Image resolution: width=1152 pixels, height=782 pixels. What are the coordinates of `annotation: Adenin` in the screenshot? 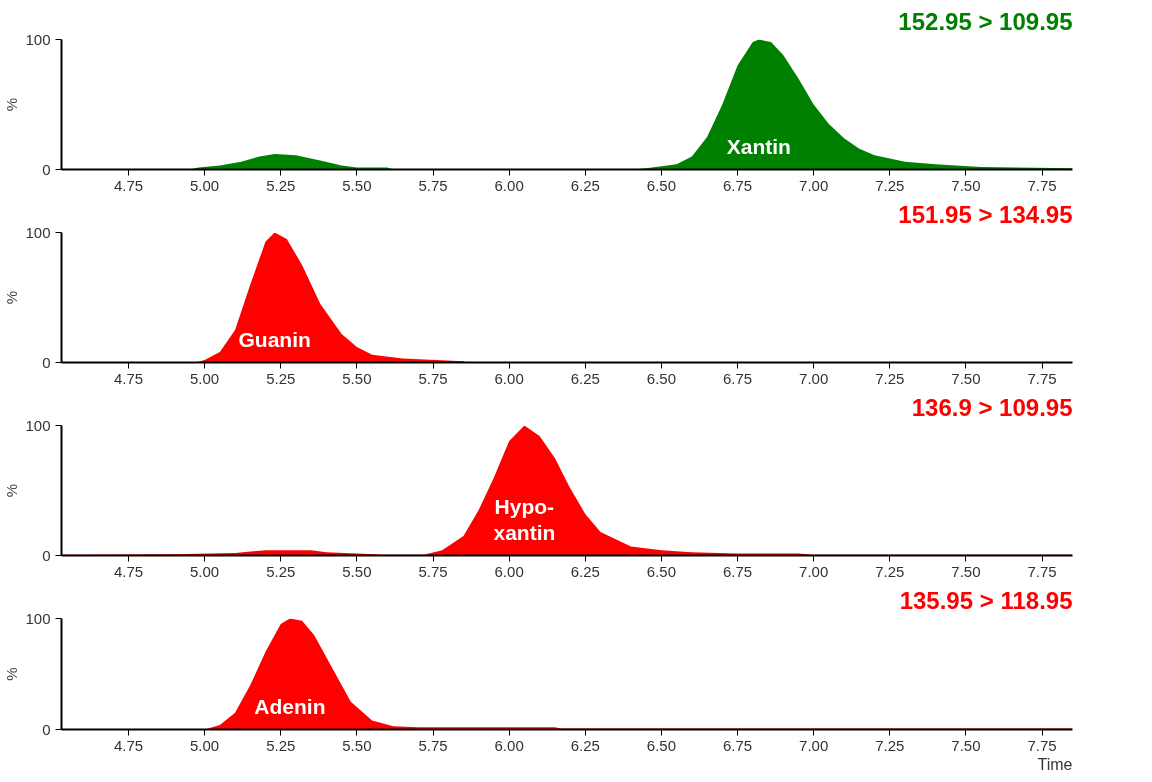 It's located at (290, 706).